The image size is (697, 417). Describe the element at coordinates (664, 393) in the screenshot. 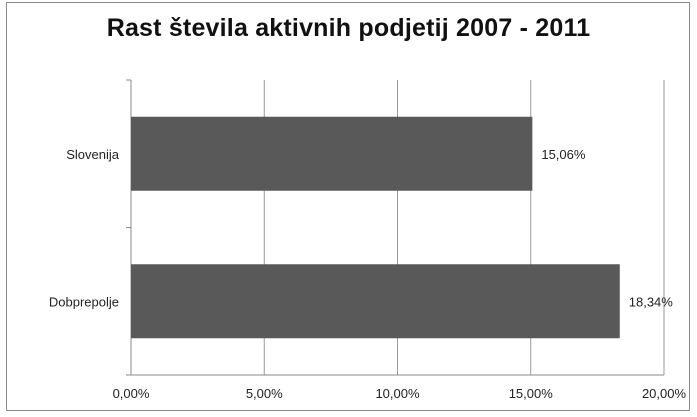

I see `x-tick-label: 20,00%` at that location.